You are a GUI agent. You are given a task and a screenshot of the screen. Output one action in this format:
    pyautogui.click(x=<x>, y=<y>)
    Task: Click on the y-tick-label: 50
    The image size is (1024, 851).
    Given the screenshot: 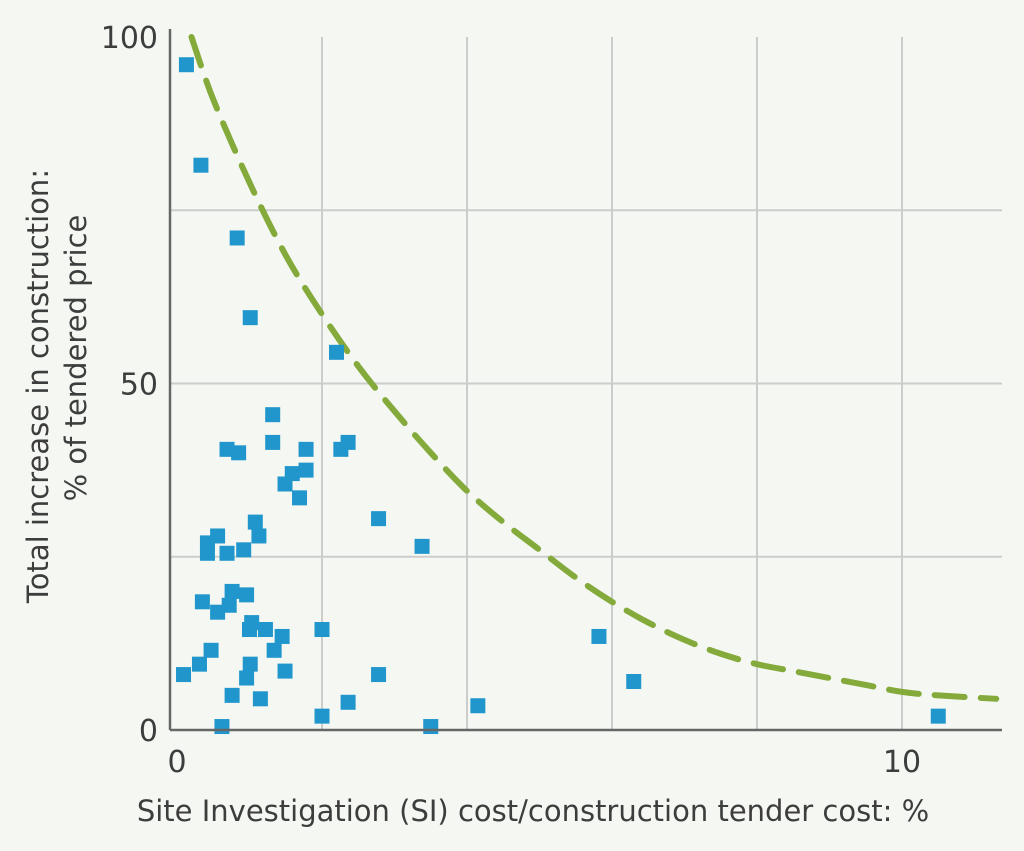 What is the action you would take?
    pyautogui.click(x=139, y=385)
    